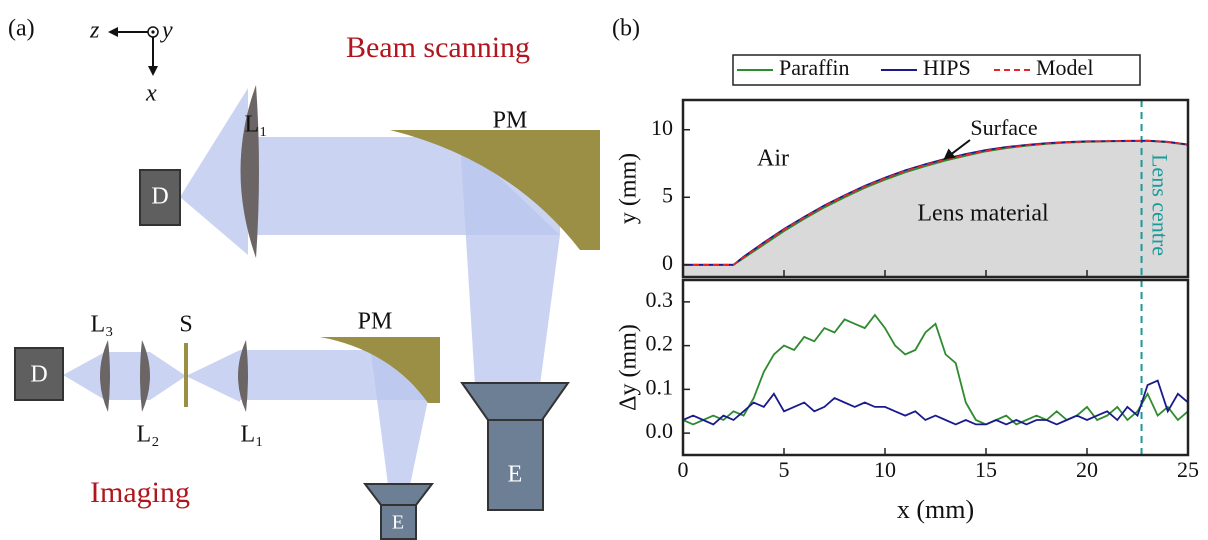 The image size is (1208, 540). Describe the element at coordinates (885, 469) in the screenshot. I see `x-tick-label: 10` at that location.